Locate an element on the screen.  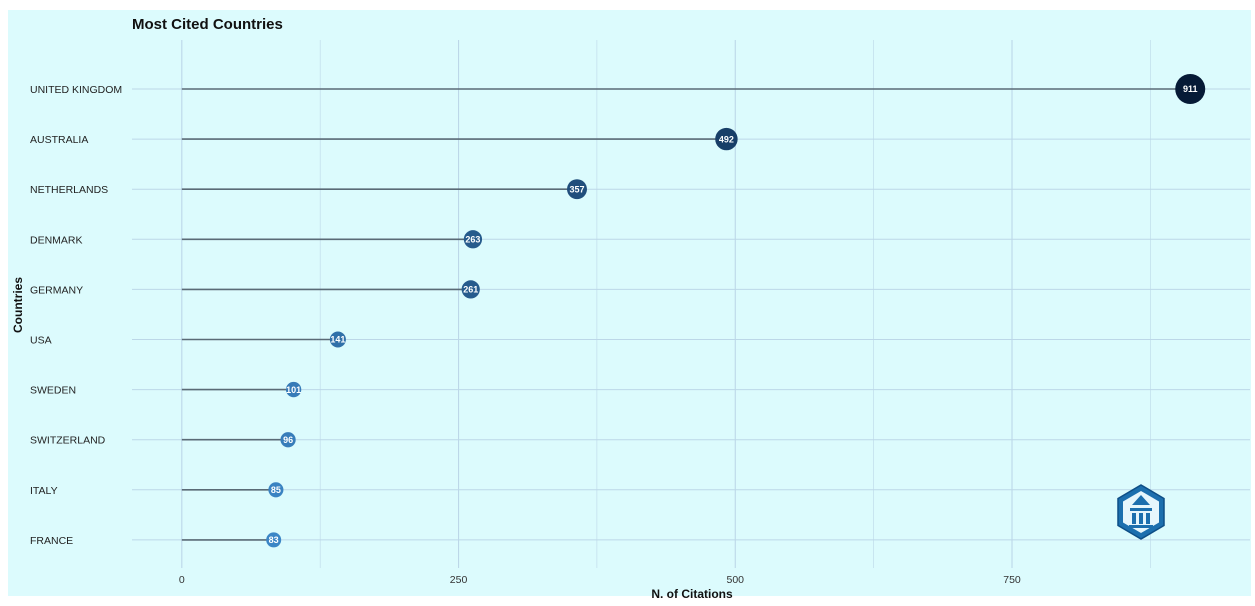
x-tick-label: 750 is located at coordinates (1012, 580).